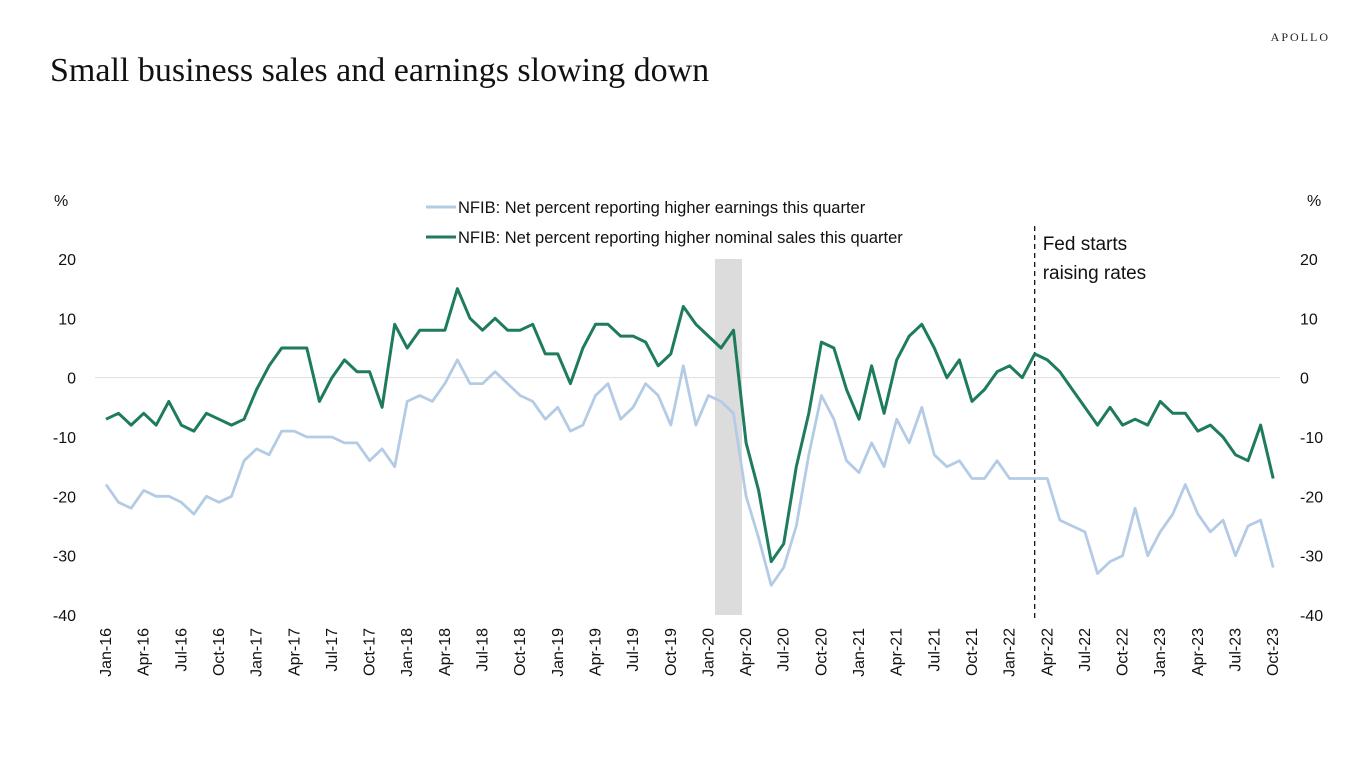 Image resolution: width=1366 pixels, height=768 pixels. What do you see at coordinates (257, 652) in the screenshot?
I see `x-tick-label: Jan-17` at bounding box center [257, 652].